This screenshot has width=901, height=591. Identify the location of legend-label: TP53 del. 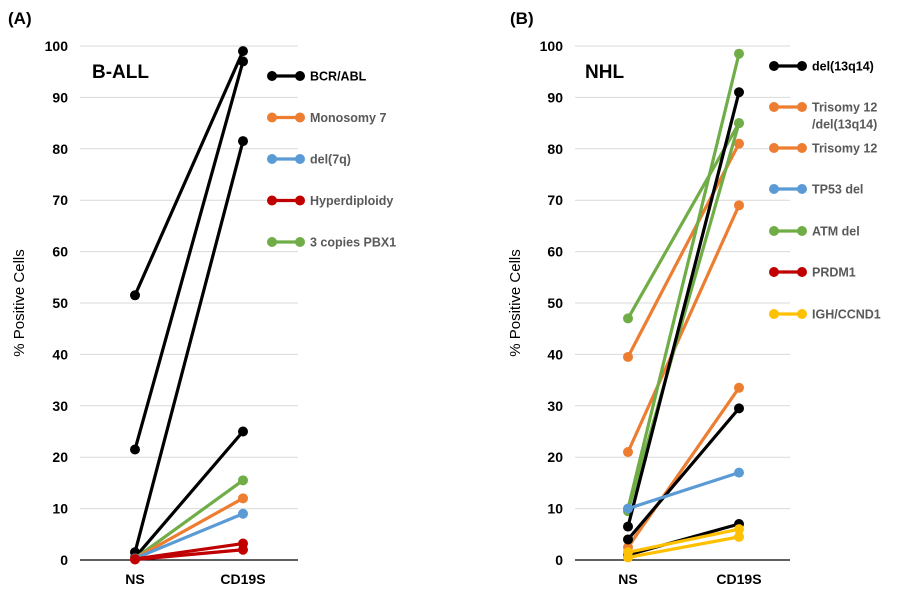
(837, 190).